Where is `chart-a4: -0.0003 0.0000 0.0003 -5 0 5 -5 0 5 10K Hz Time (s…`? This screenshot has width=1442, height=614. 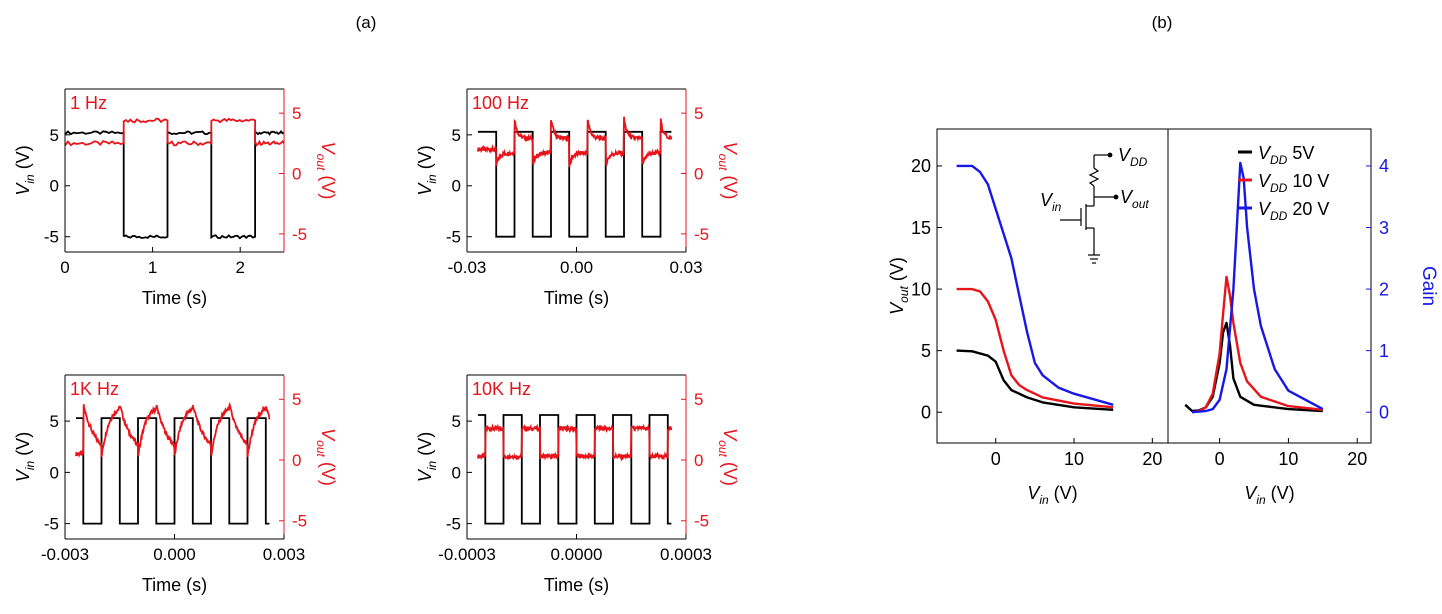 chart-a4: -0.0003 0.0000 0.0003 -5 0 5 -5 0 5 10K Hz Time (s… is located at coordinates (577, 484).